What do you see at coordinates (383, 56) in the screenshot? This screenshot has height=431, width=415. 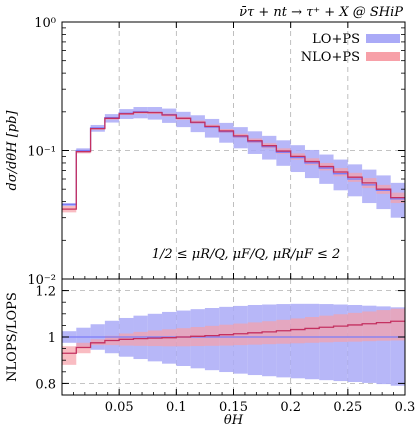 I see `legend-swatch-nlo-ps` at bounding box center [383, 56].